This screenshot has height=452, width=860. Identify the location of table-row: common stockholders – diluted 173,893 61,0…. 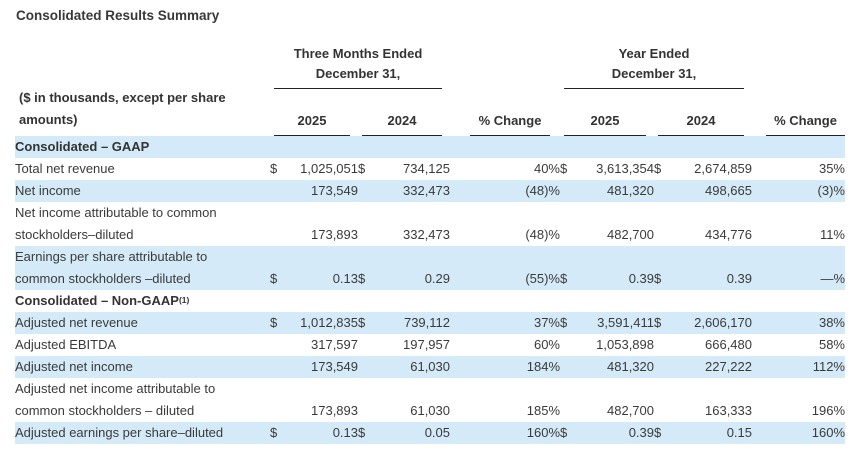
(430, 411).